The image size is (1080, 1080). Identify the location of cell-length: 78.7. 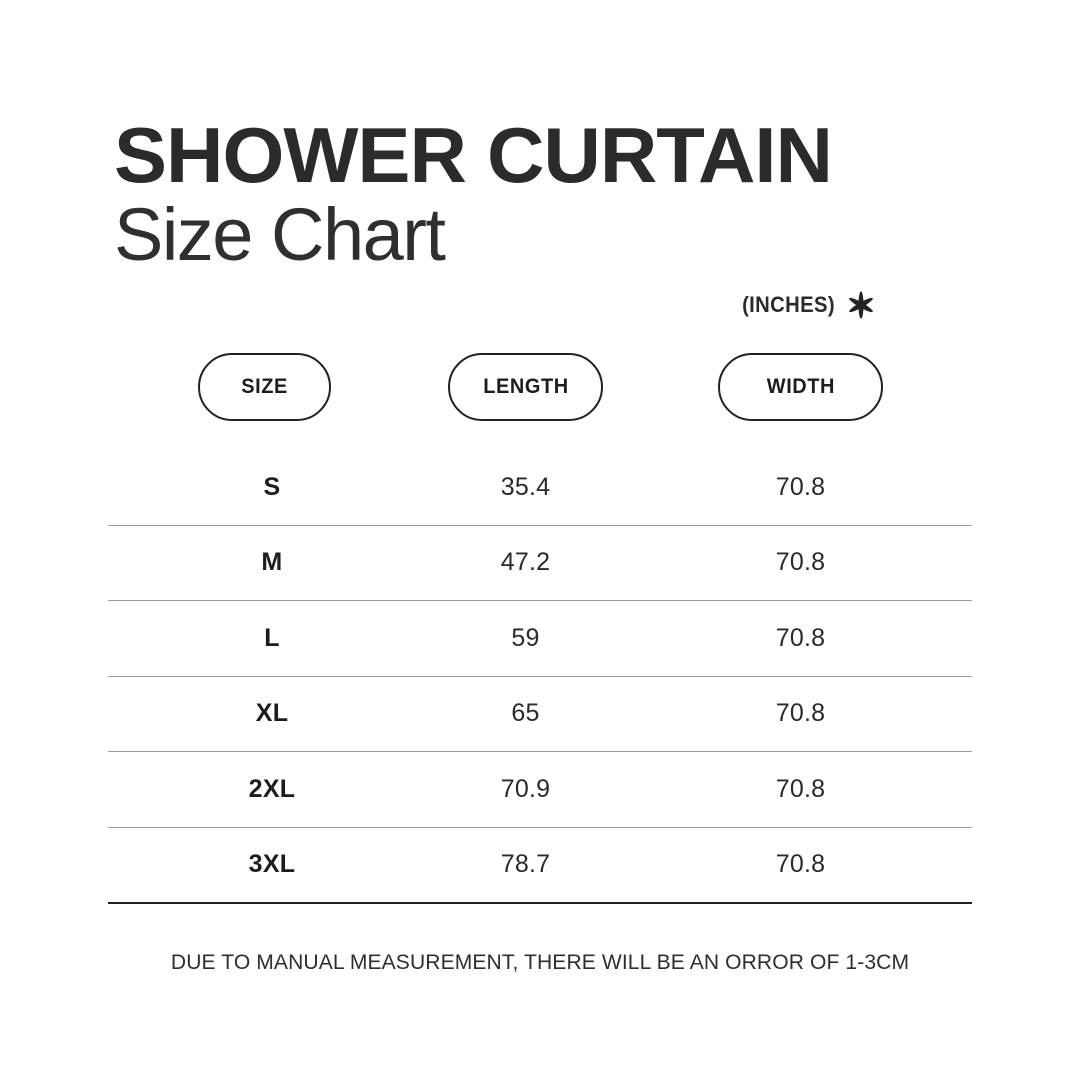
(525, 864).